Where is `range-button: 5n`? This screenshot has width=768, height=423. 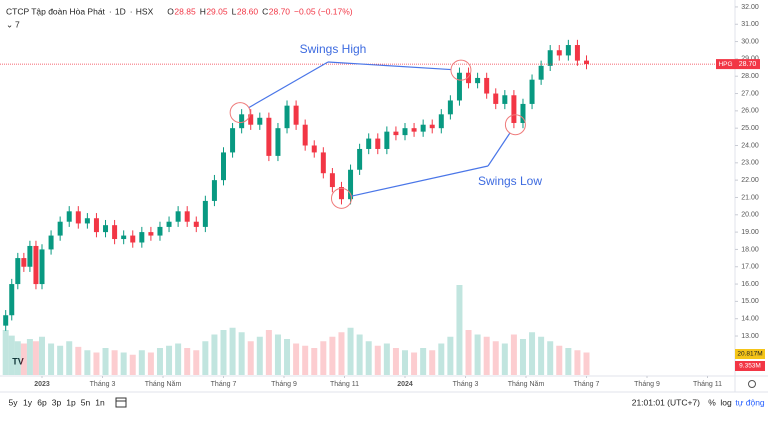
range-button: 5n is located at coordinates (86, 402).